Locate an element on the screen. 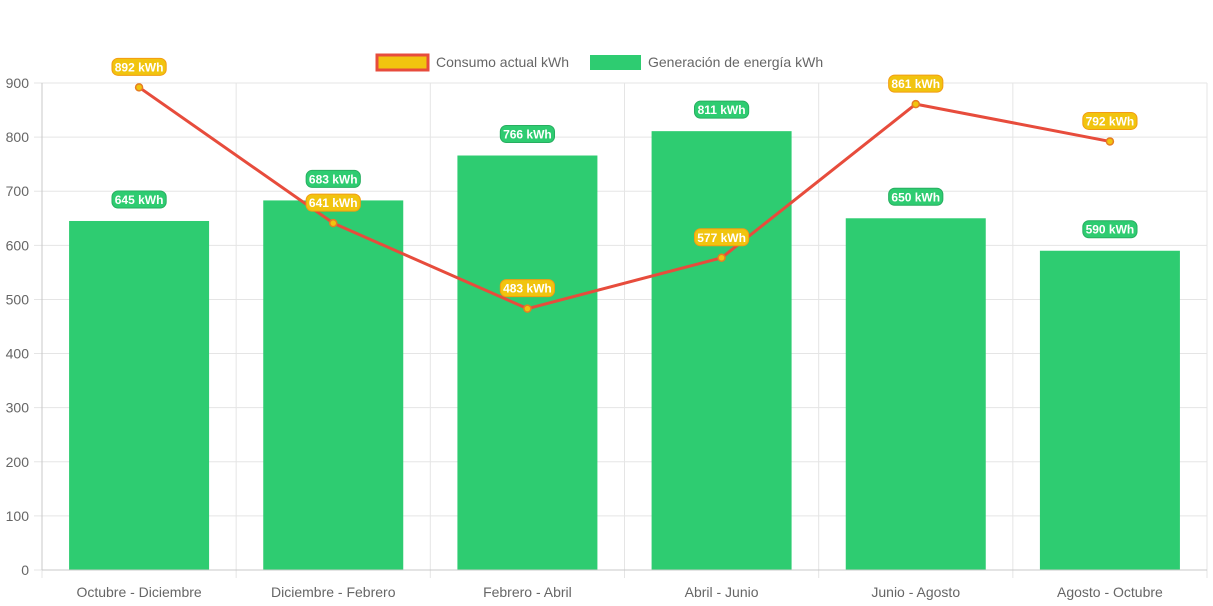  line-data-label-text: 792 kWh is located at coordinates (1110, 121).